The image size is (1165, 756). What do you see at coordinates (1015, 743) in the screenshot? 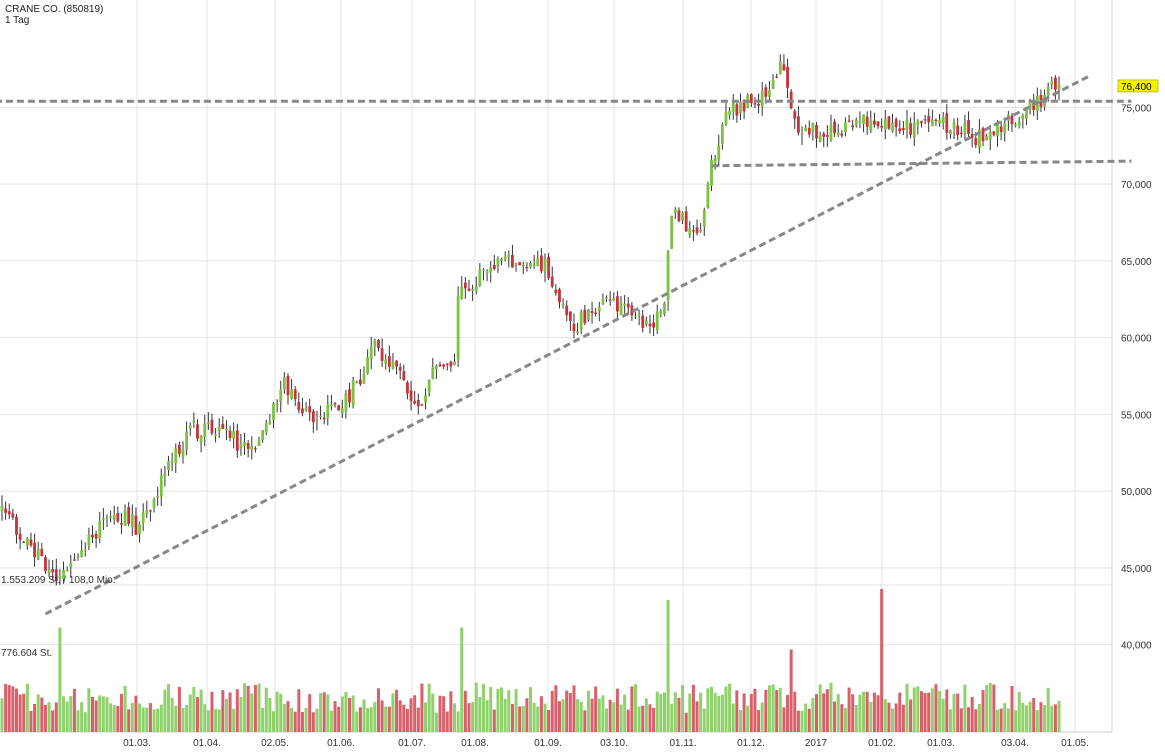
I see `x-tick-label: 03.04.` at bounding box center [1015, 743].